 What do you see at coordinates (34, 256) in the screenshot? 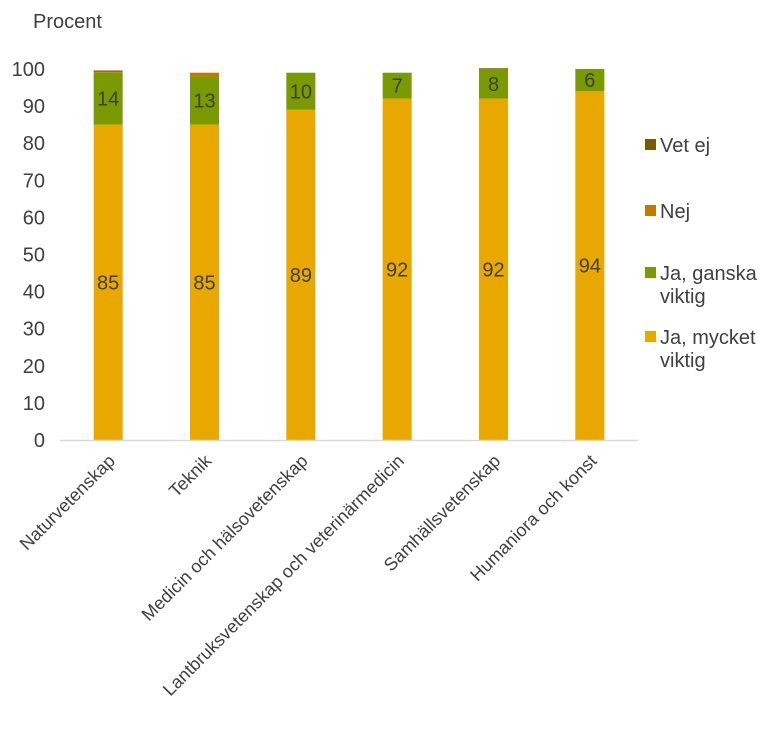
I see `y-tick-label: 50` at bounding box center [34, 256].